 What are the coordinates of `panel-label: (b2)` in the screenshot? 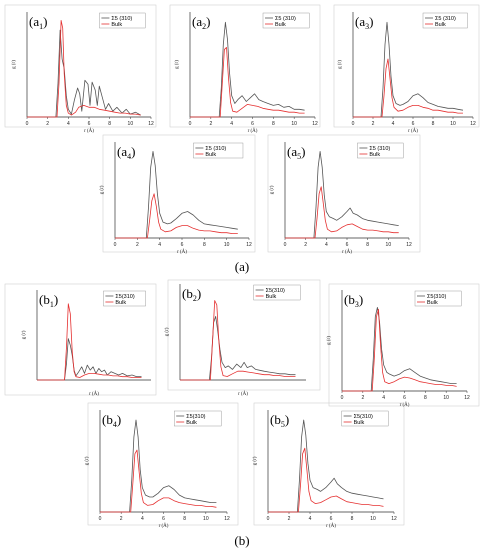 It's located at (191, 294).